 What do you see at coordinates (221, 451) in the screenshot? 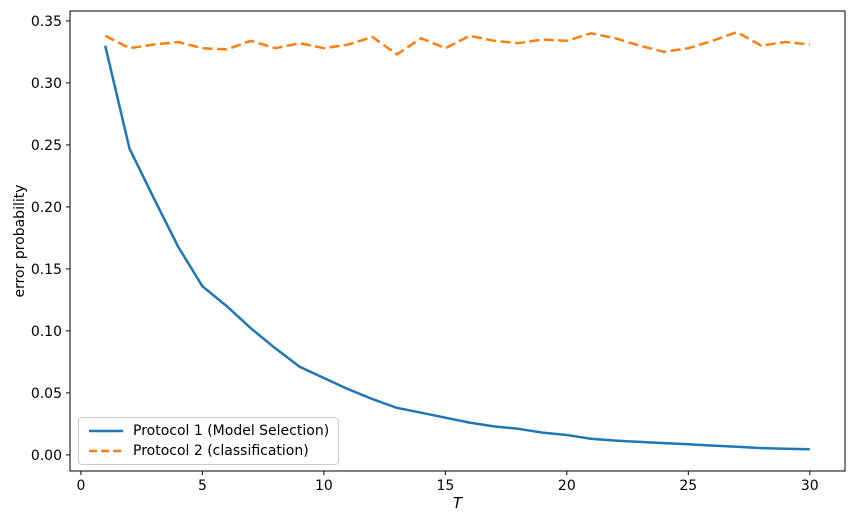
I see `legend-label-protocol-2: Protocol 2 (classification)` at bounding box center [221, 451].